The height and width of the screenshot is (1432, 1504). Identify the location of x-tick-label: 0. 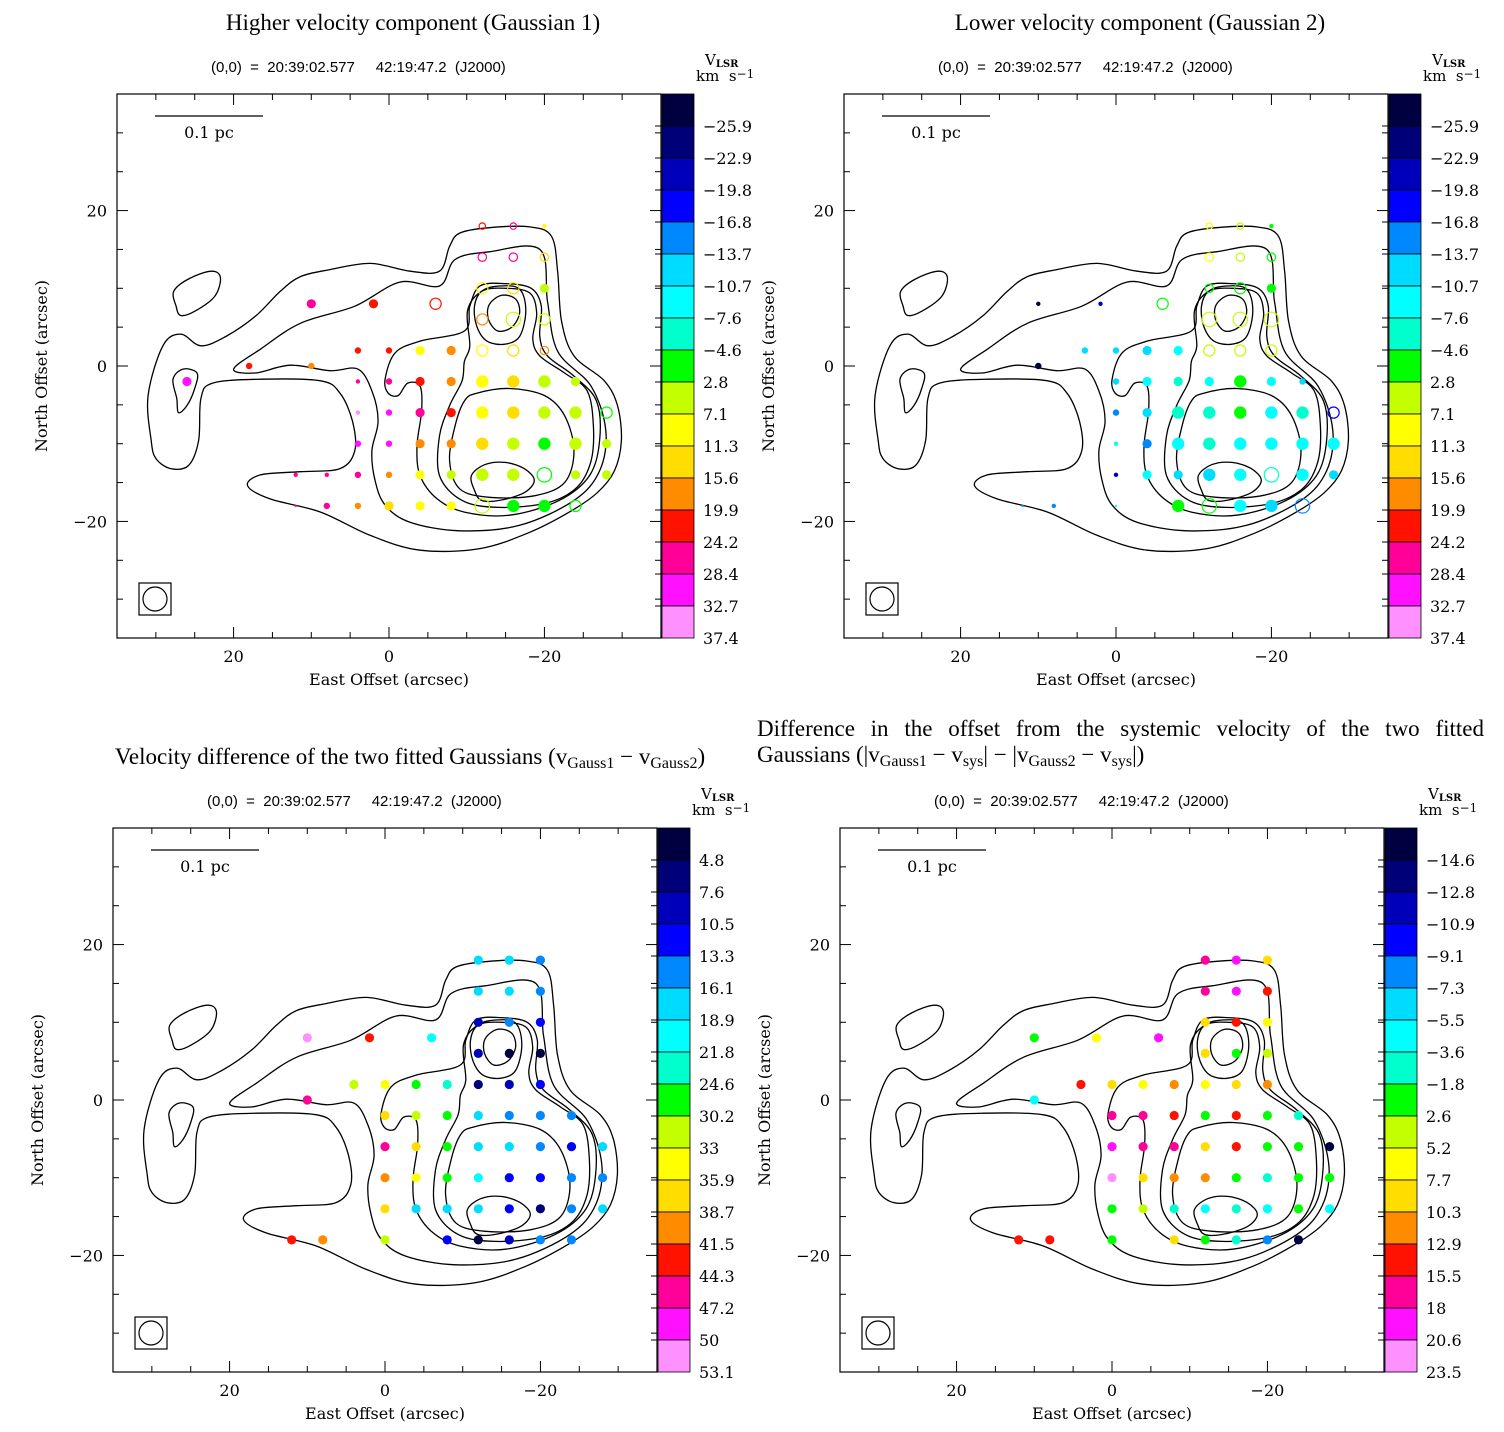
(1112, 1390).